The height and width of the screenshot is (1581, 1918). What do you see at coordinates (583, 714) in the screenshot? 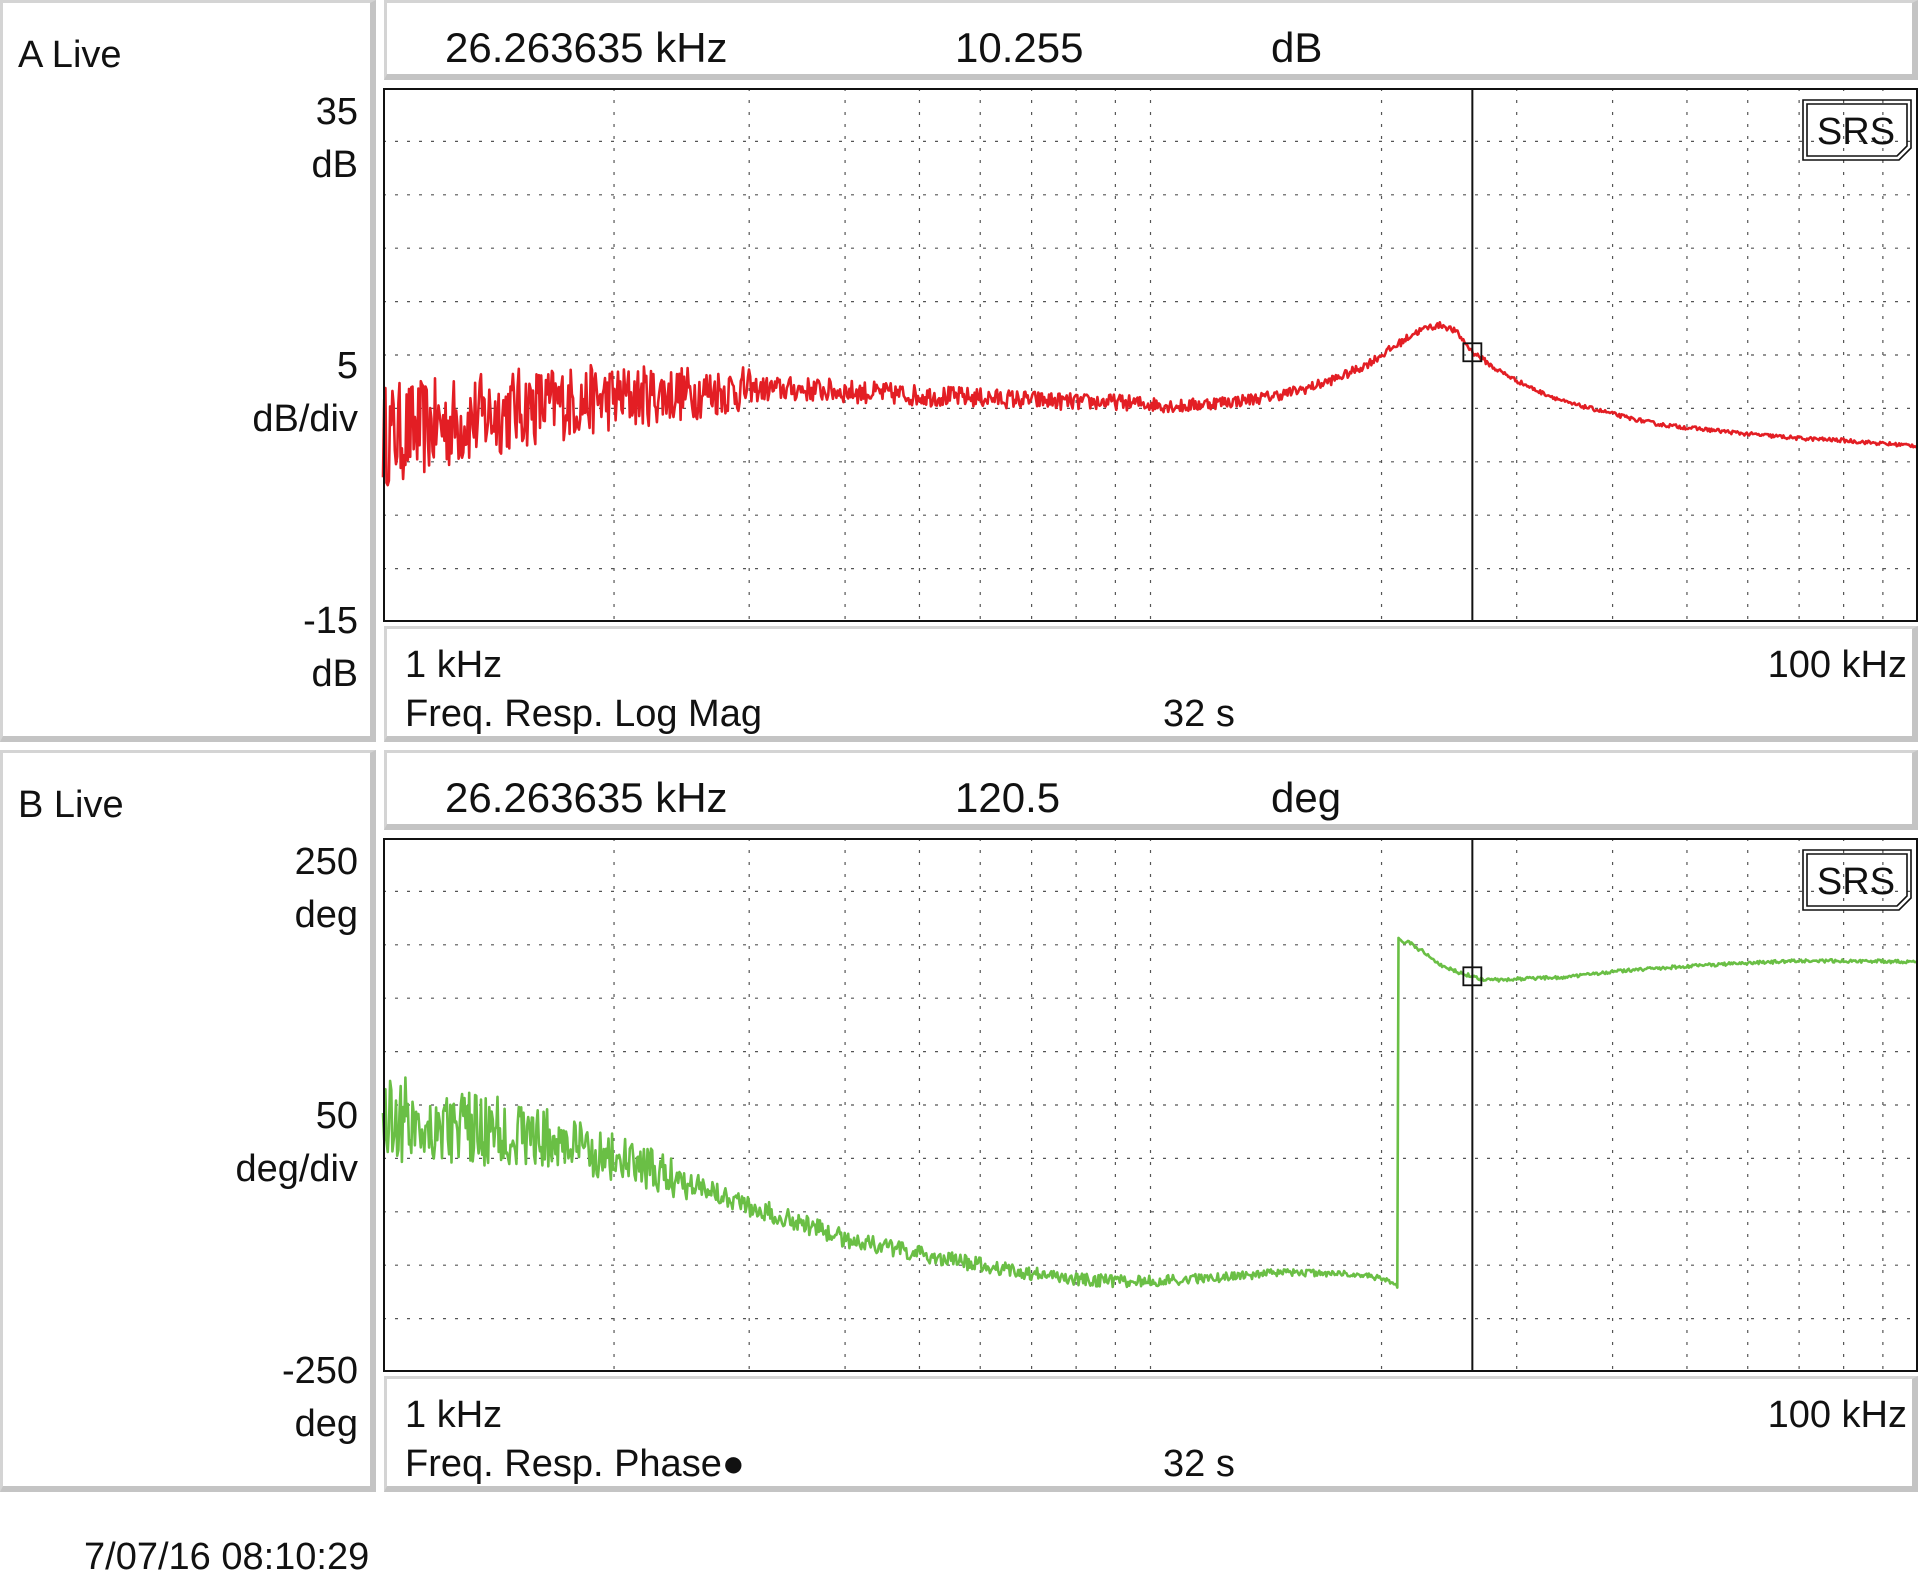
I see `measurement-label: Freq. Resp. Log Mag` at bounding box center [583, 714].